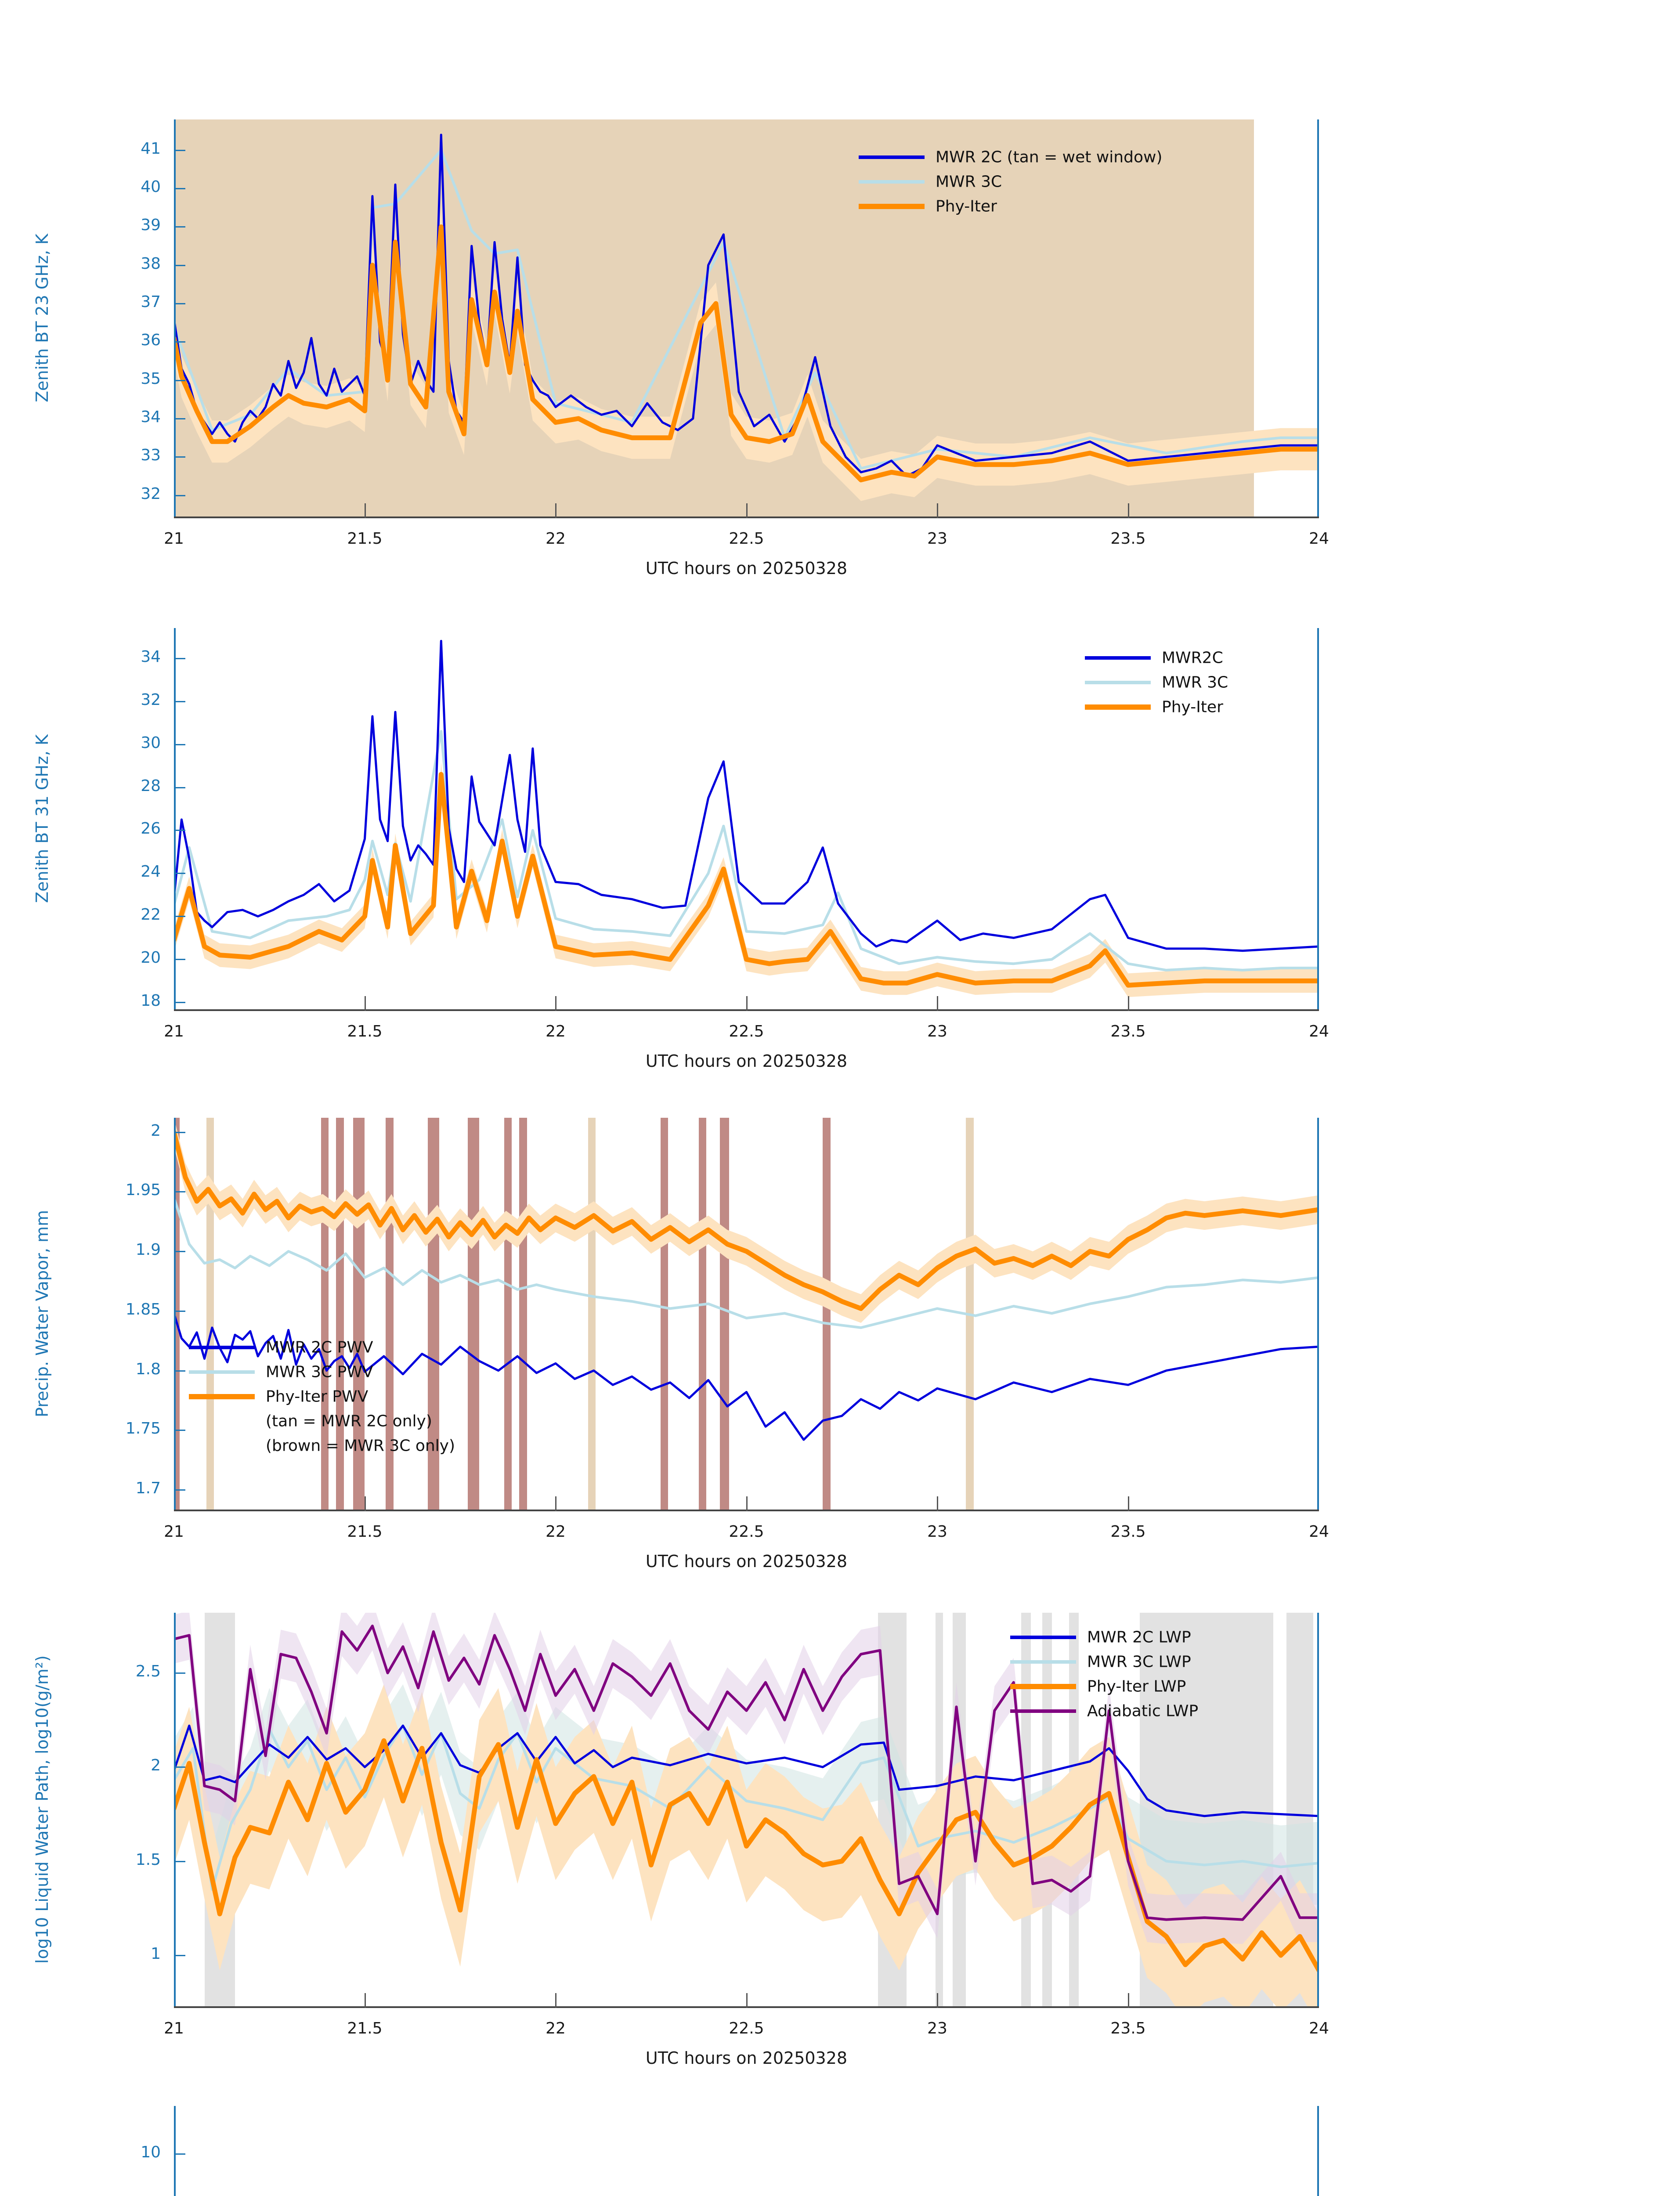 The height and width of the screenshot is (2196, 1680). What do you see at coordinates (42, 2150) in the screenshot?
I see `panel-5-y-axis-label: MWR Phy Iter DQ Flag` at bounding box center [42, 2150].